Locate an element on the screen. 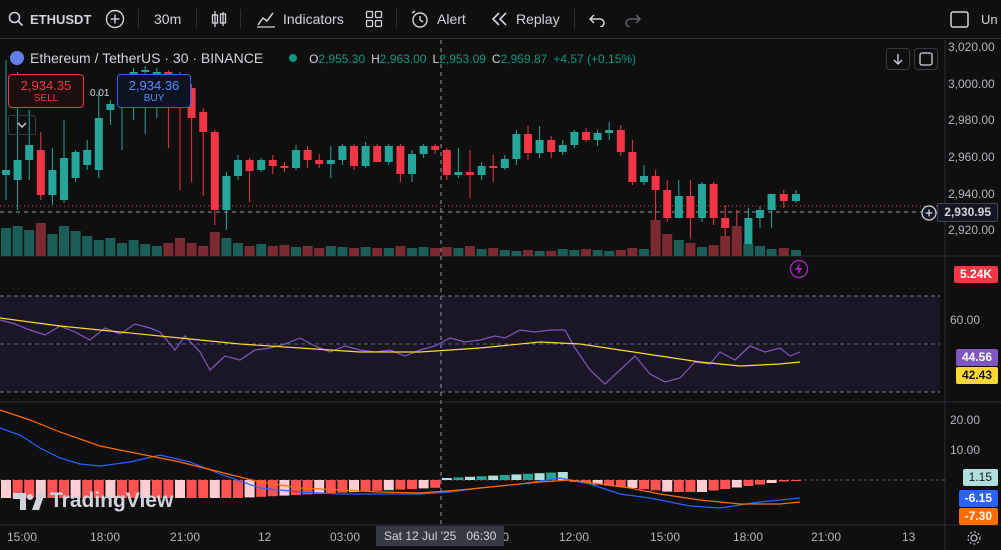  scroll-down-button is located at coordinates (898, 59).